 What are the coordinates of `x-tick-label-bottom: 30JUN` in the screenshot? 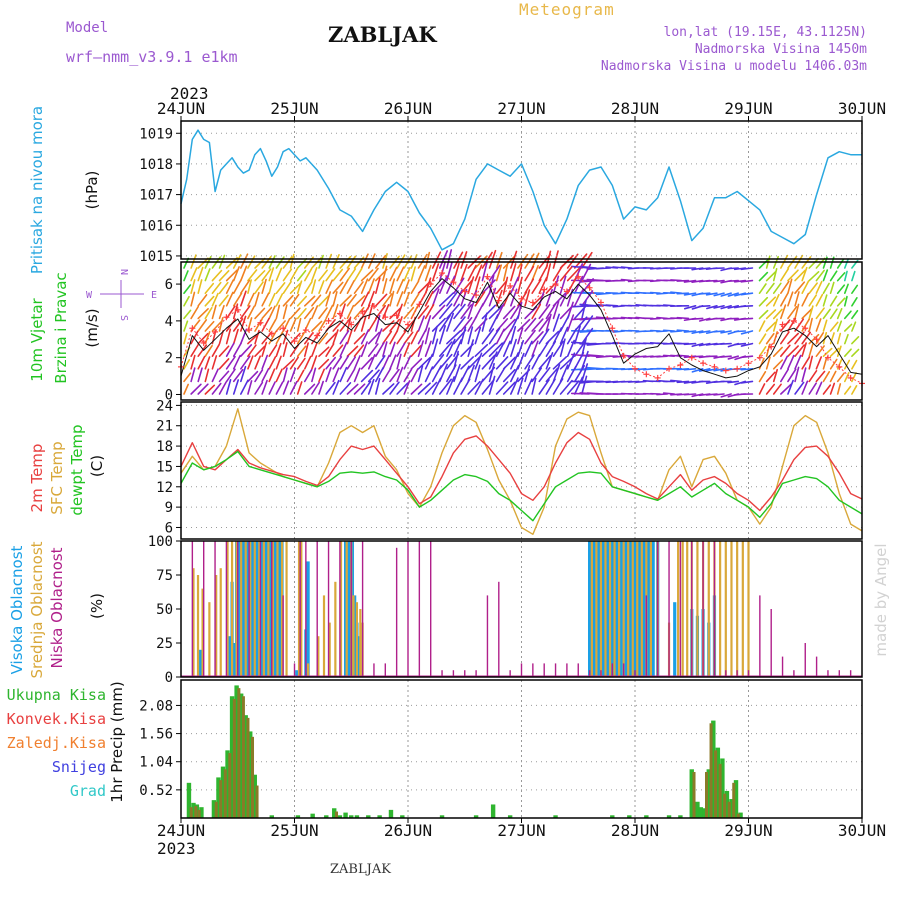 It's located at (862, 830).